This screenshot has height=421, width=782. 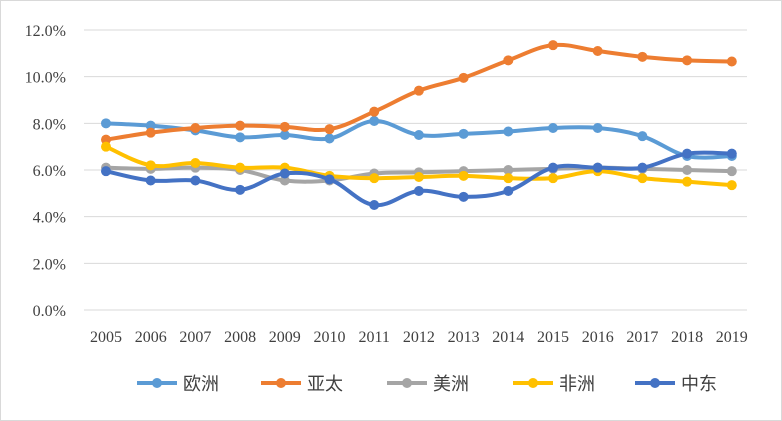 What do you see at coordinates (49, 171) in the screenshot?
I see `y-tick-label: 6.0%` at bounding box center [49, 171].